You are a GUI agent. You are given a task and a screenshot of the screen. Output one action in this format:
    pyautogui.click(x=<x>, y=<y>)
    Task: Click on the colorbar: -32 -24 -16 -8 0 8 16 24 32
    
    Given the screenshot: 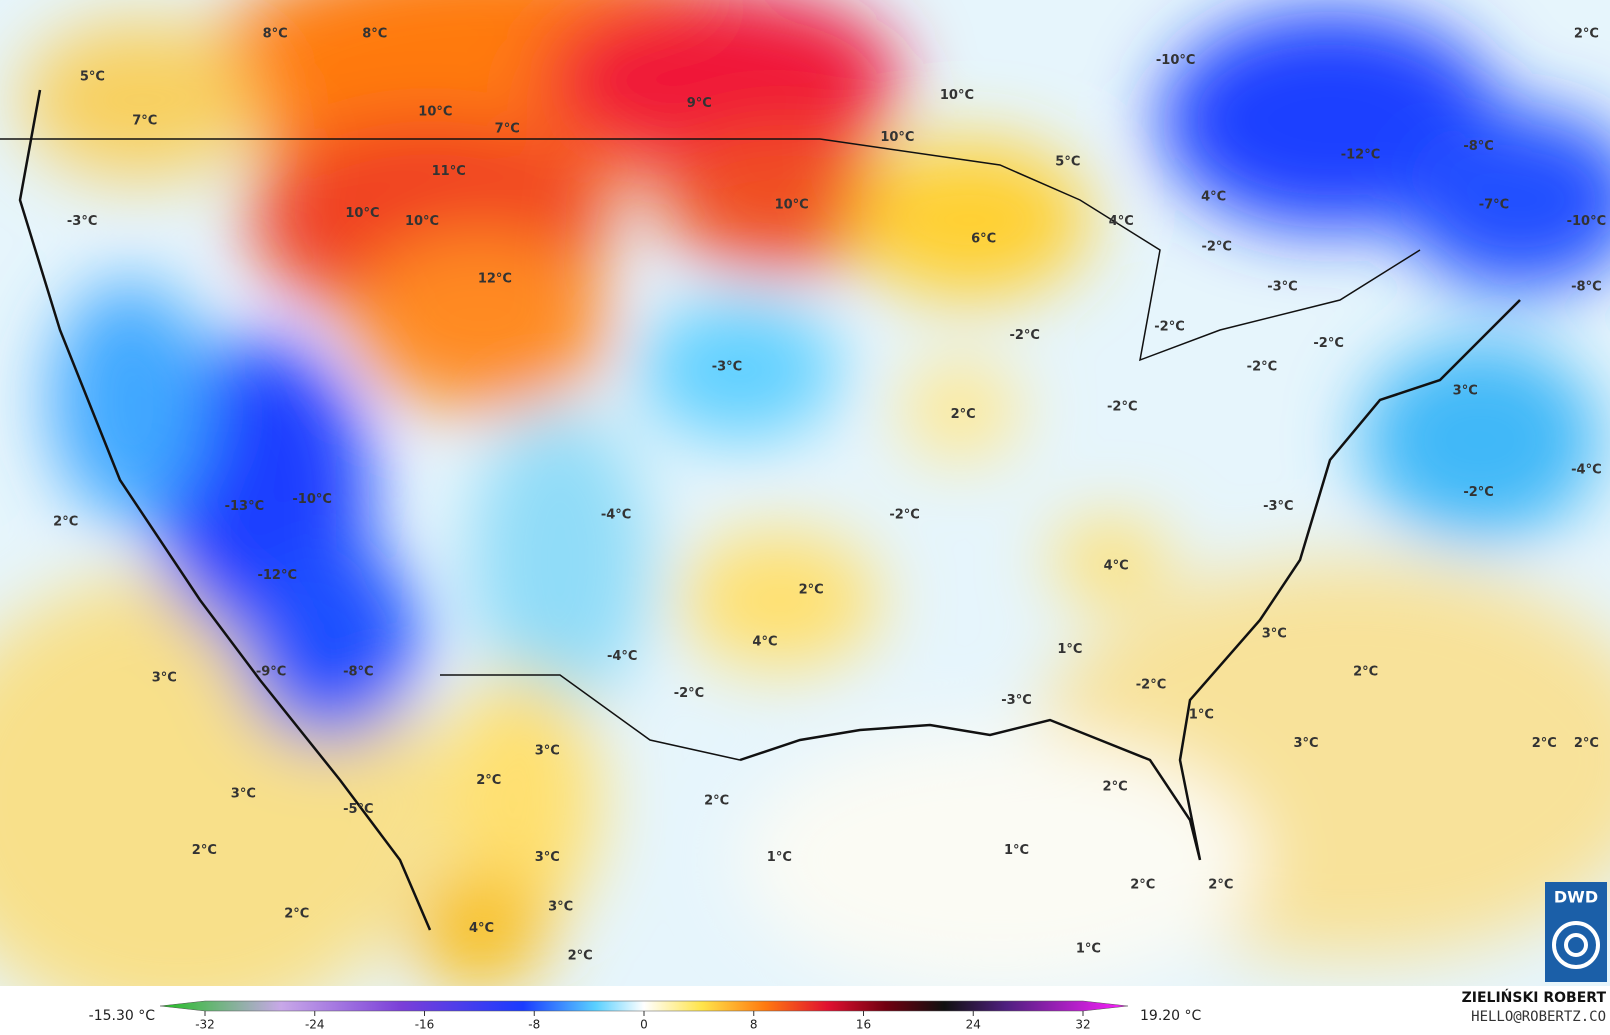 What is the action you would take?
    pyautogui.click(x=644, y=1016)
    